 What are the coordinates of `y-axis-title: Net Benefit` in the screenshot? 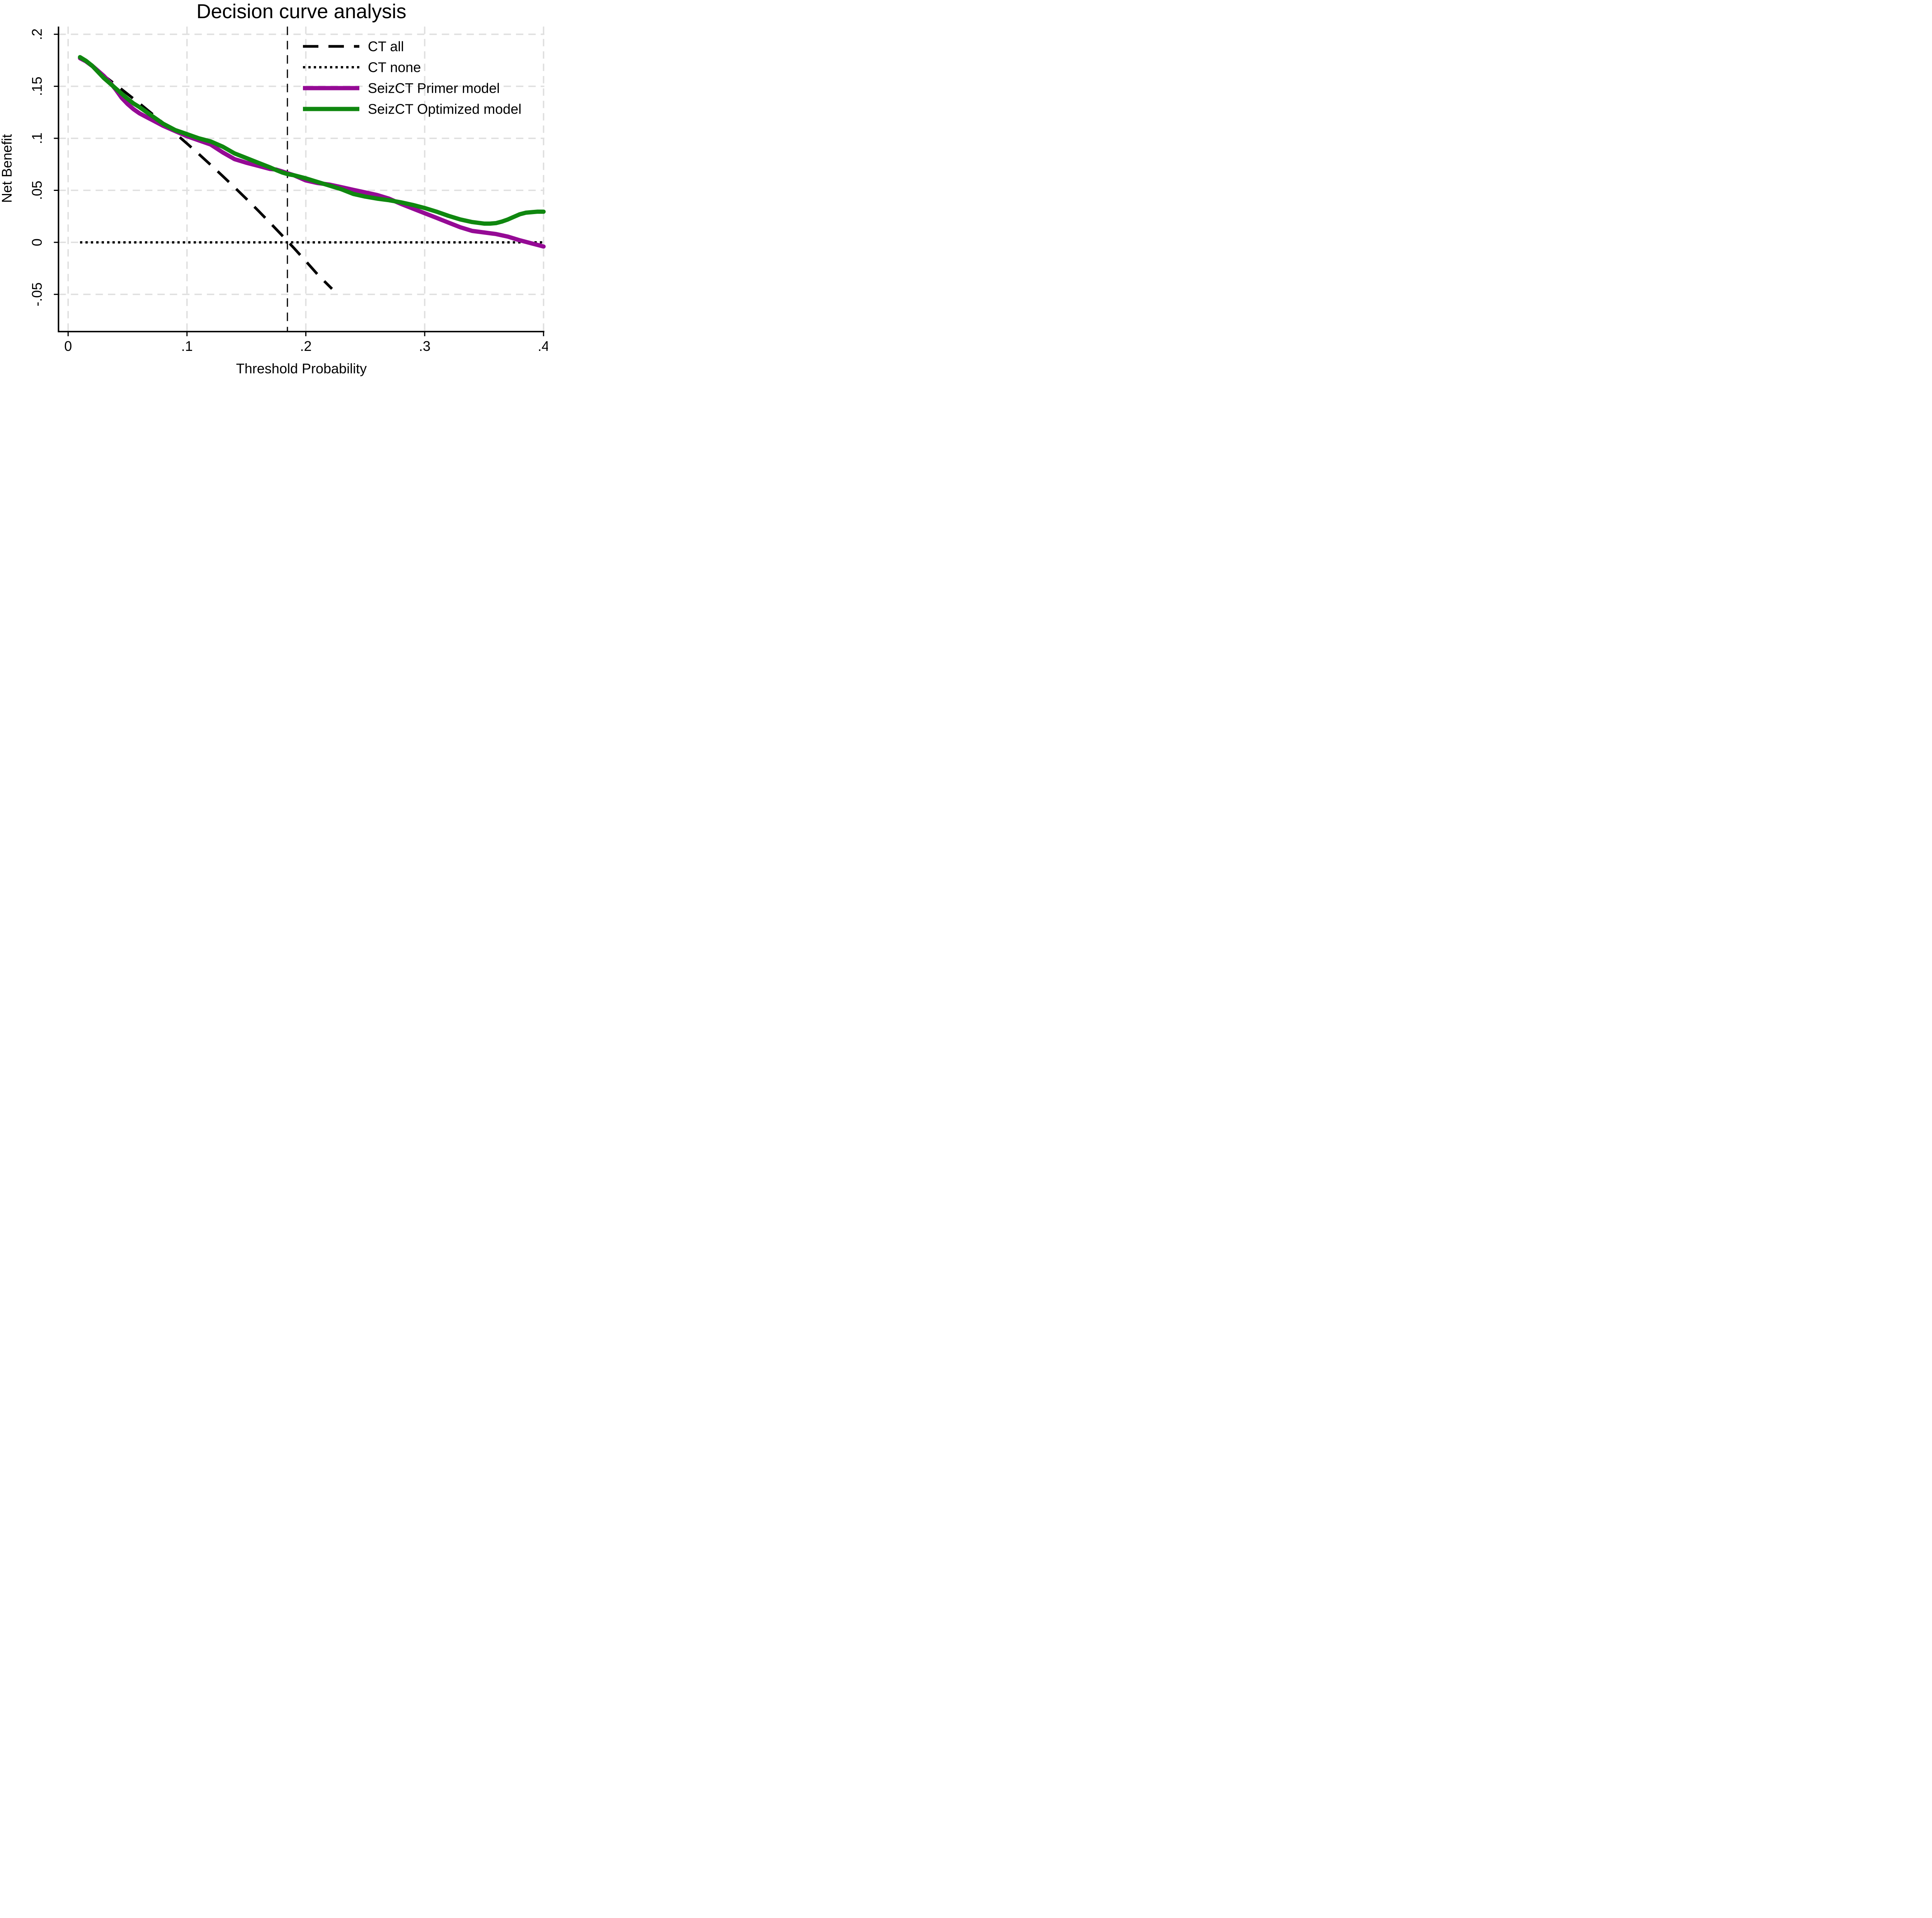 It's located at (8, 168).